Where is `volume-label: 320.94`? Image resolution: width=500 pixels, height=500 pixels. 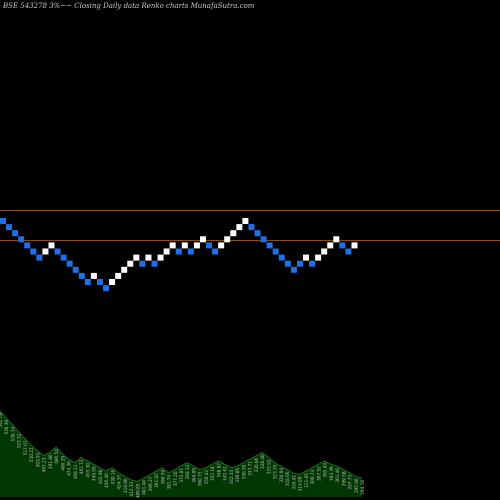
volume-label: 320.94 is located at coordinates (281, 475).